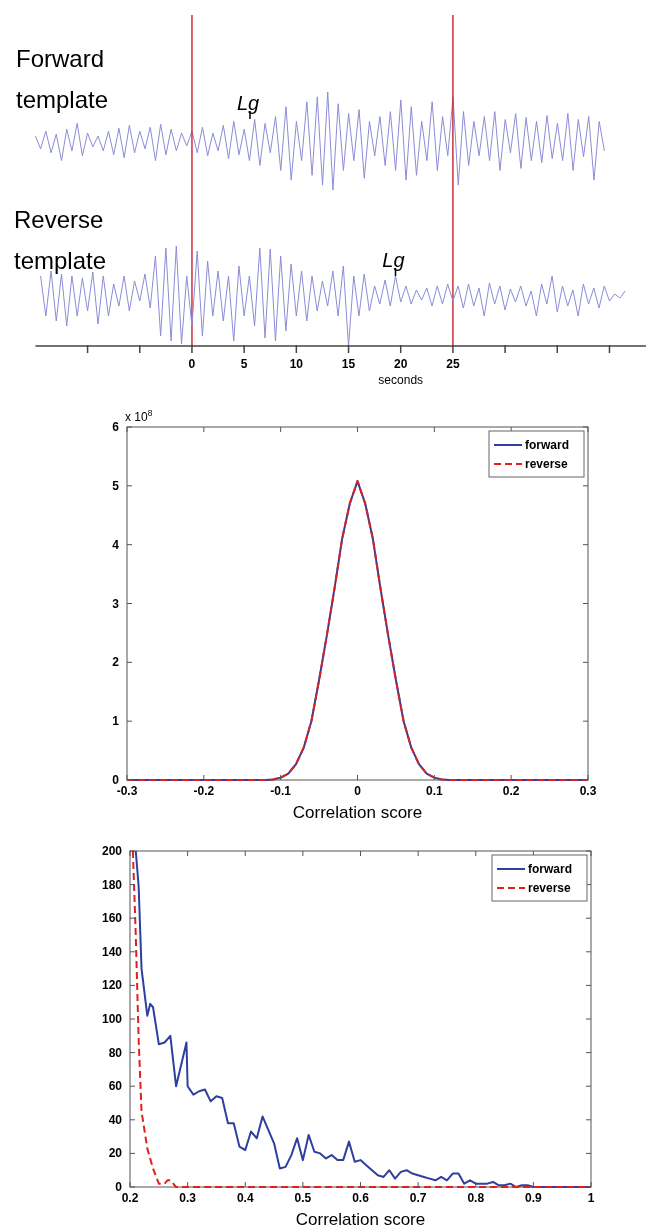 Image resolution: width=646 pixels, height=1226 pixels. Describe the element at coordinates (348, 364) in the screenshot. I see `x-tick-label: 15` at that location.